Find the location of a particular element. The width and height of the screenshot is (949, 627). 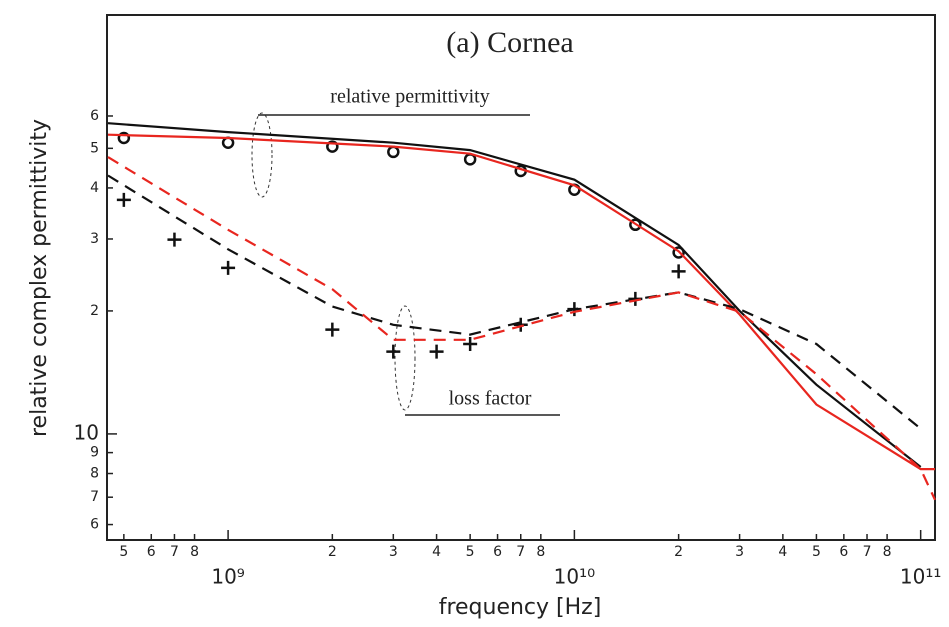

x-tick-label: 10¹¹ is located at coordinates (920, 577).